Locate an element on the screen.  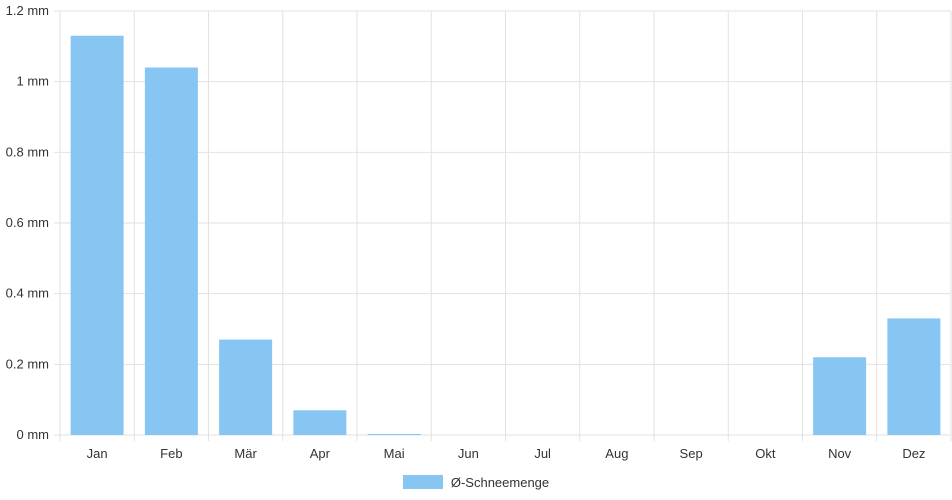
bar-mai is located at coordinates (394, 434).